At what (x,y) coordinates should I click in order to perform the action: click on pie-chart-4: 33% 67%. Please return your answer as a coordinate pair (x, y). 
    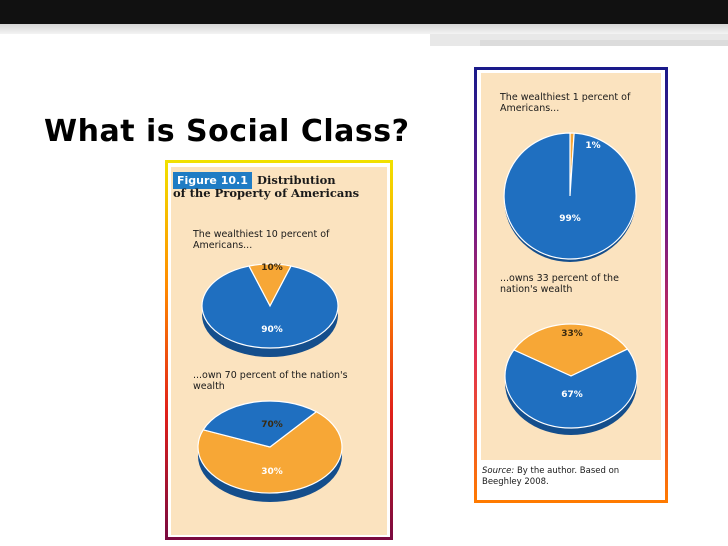
    Looking at the image, I should click on (571, 379).